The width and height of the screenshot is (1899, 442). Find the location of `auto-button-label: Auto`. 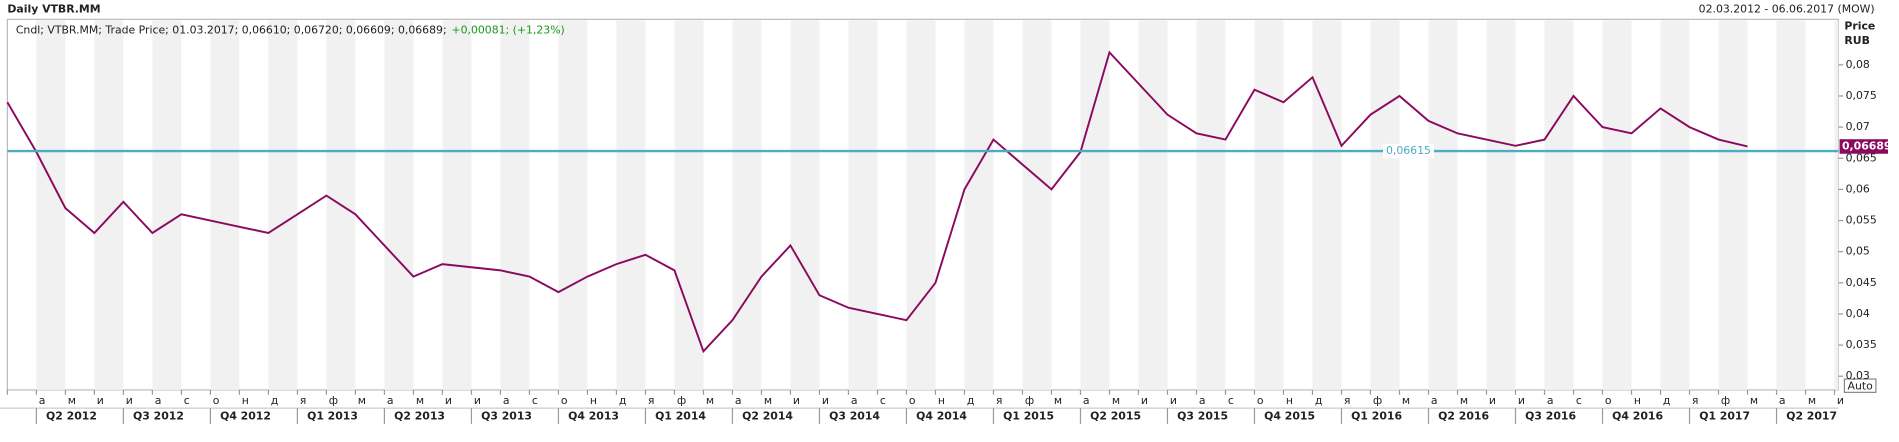

auto-button-label: Auto is located at coordinates (1861, 385).